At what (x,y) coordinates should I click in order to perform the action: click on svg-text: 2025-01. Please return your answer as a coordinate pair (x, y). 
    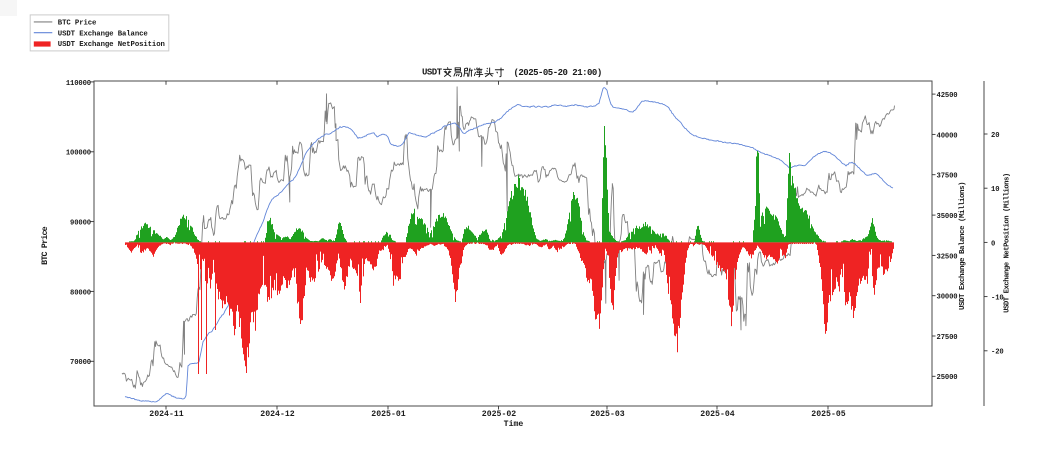
    Looking at the image, I should click on (388, 414).